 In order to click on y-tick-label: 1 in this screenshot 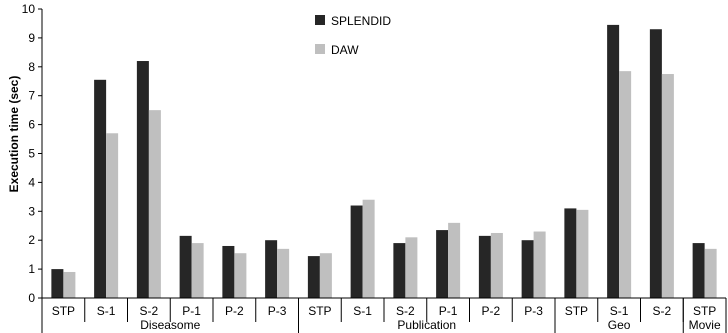, I will do `click(31, 269)`.